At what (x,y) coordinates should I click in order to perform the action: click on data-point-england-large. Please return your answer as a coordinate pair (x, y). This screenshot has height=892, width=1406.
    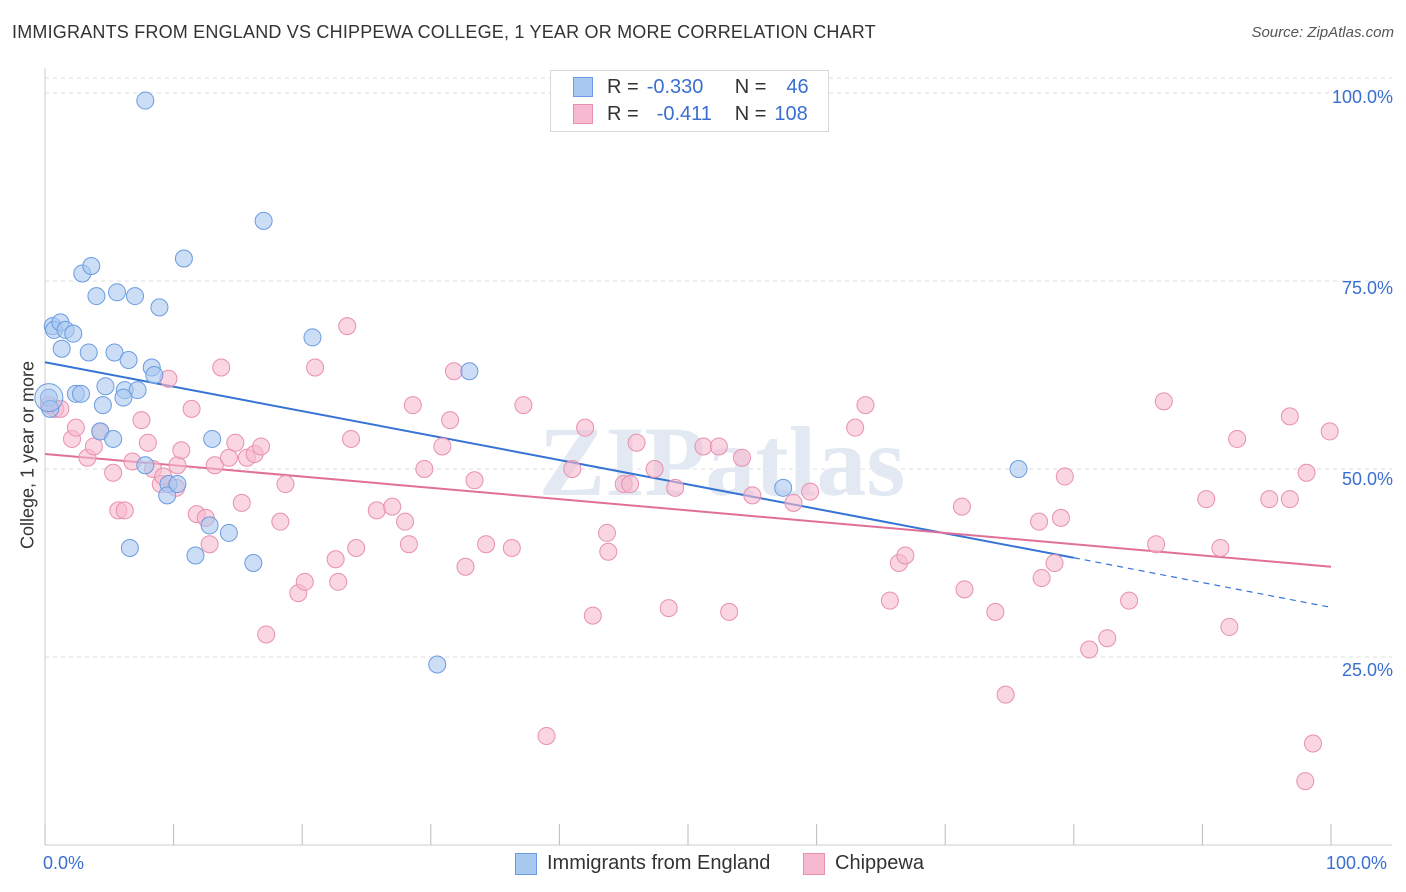
    Looking at the image, I should click on (49, 398).